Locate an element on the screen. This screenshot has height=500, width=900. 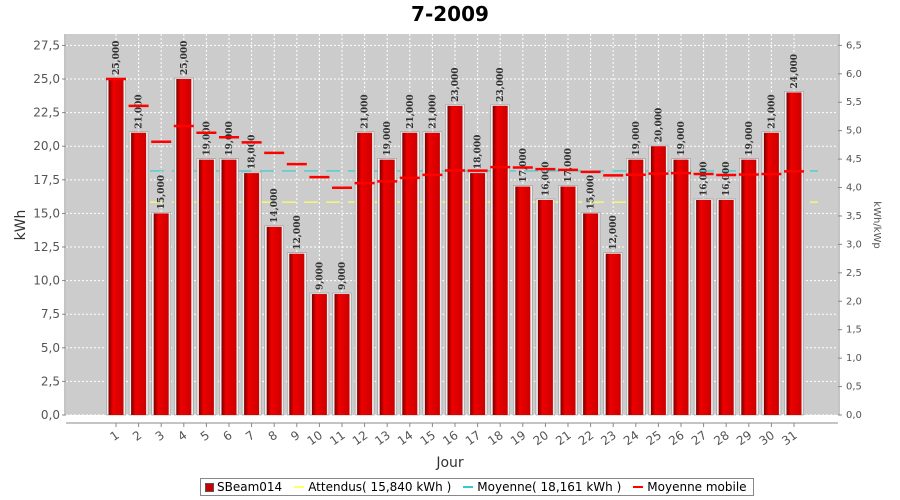
bar-value-label: 20,000 is located at coordinates (659, 125).